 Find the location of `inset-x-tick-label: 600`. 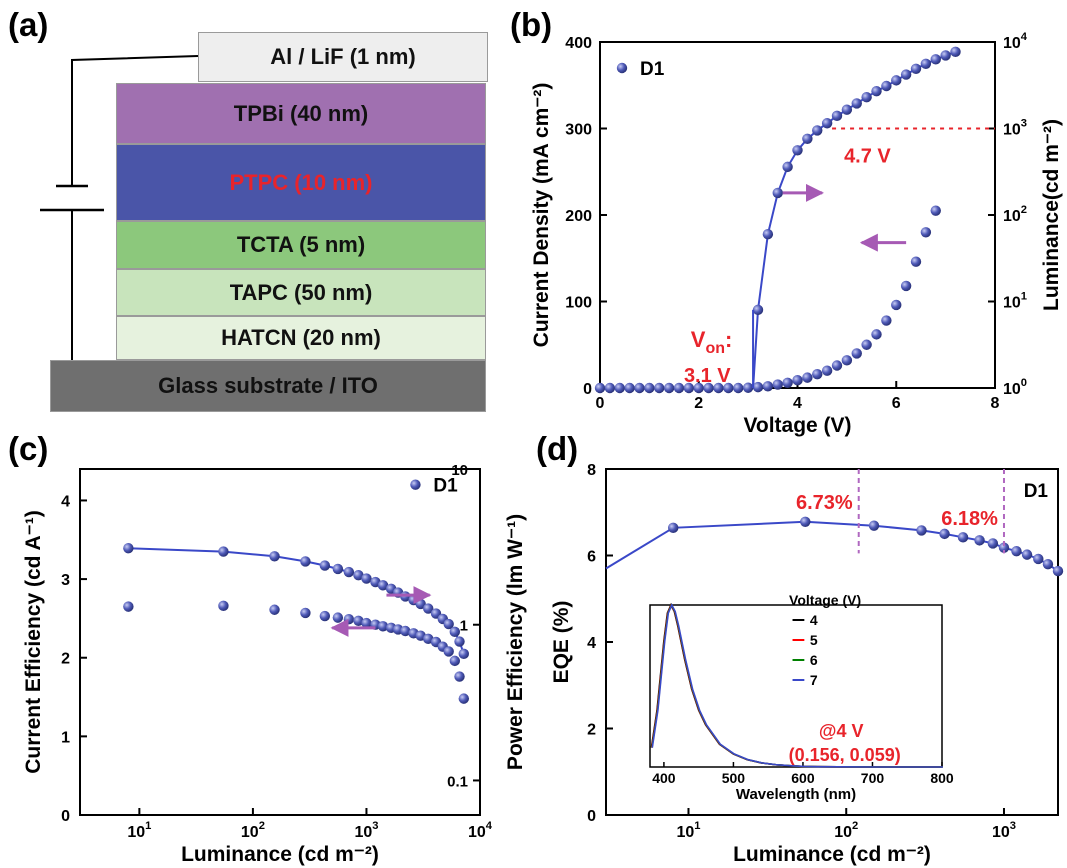

inset-x-tick-label: 600 is located at coordinates (803, 778).